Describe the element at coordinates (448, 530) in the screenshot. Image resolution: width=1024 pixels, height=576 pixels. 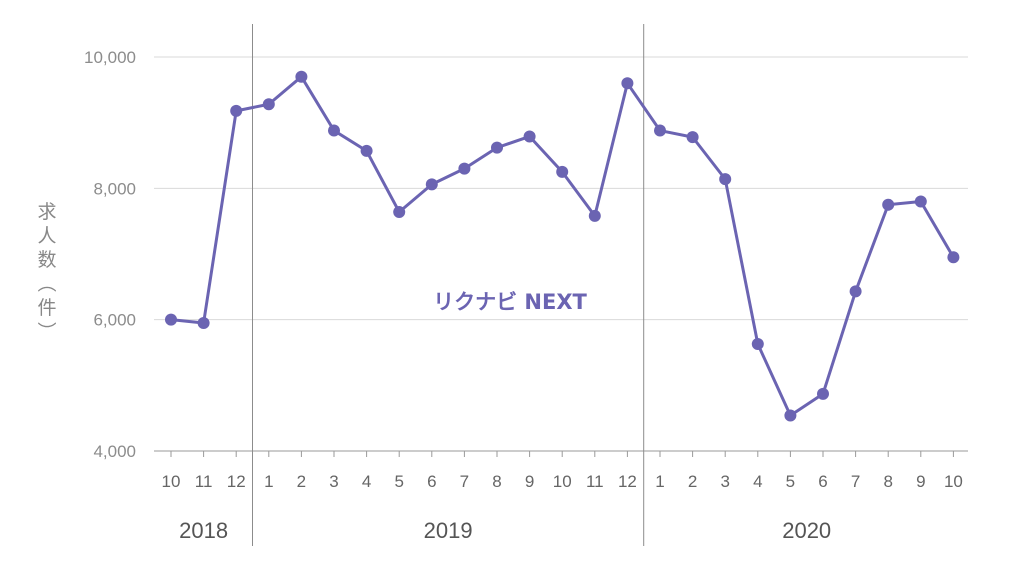
I see `year-label: 2019` at that location.